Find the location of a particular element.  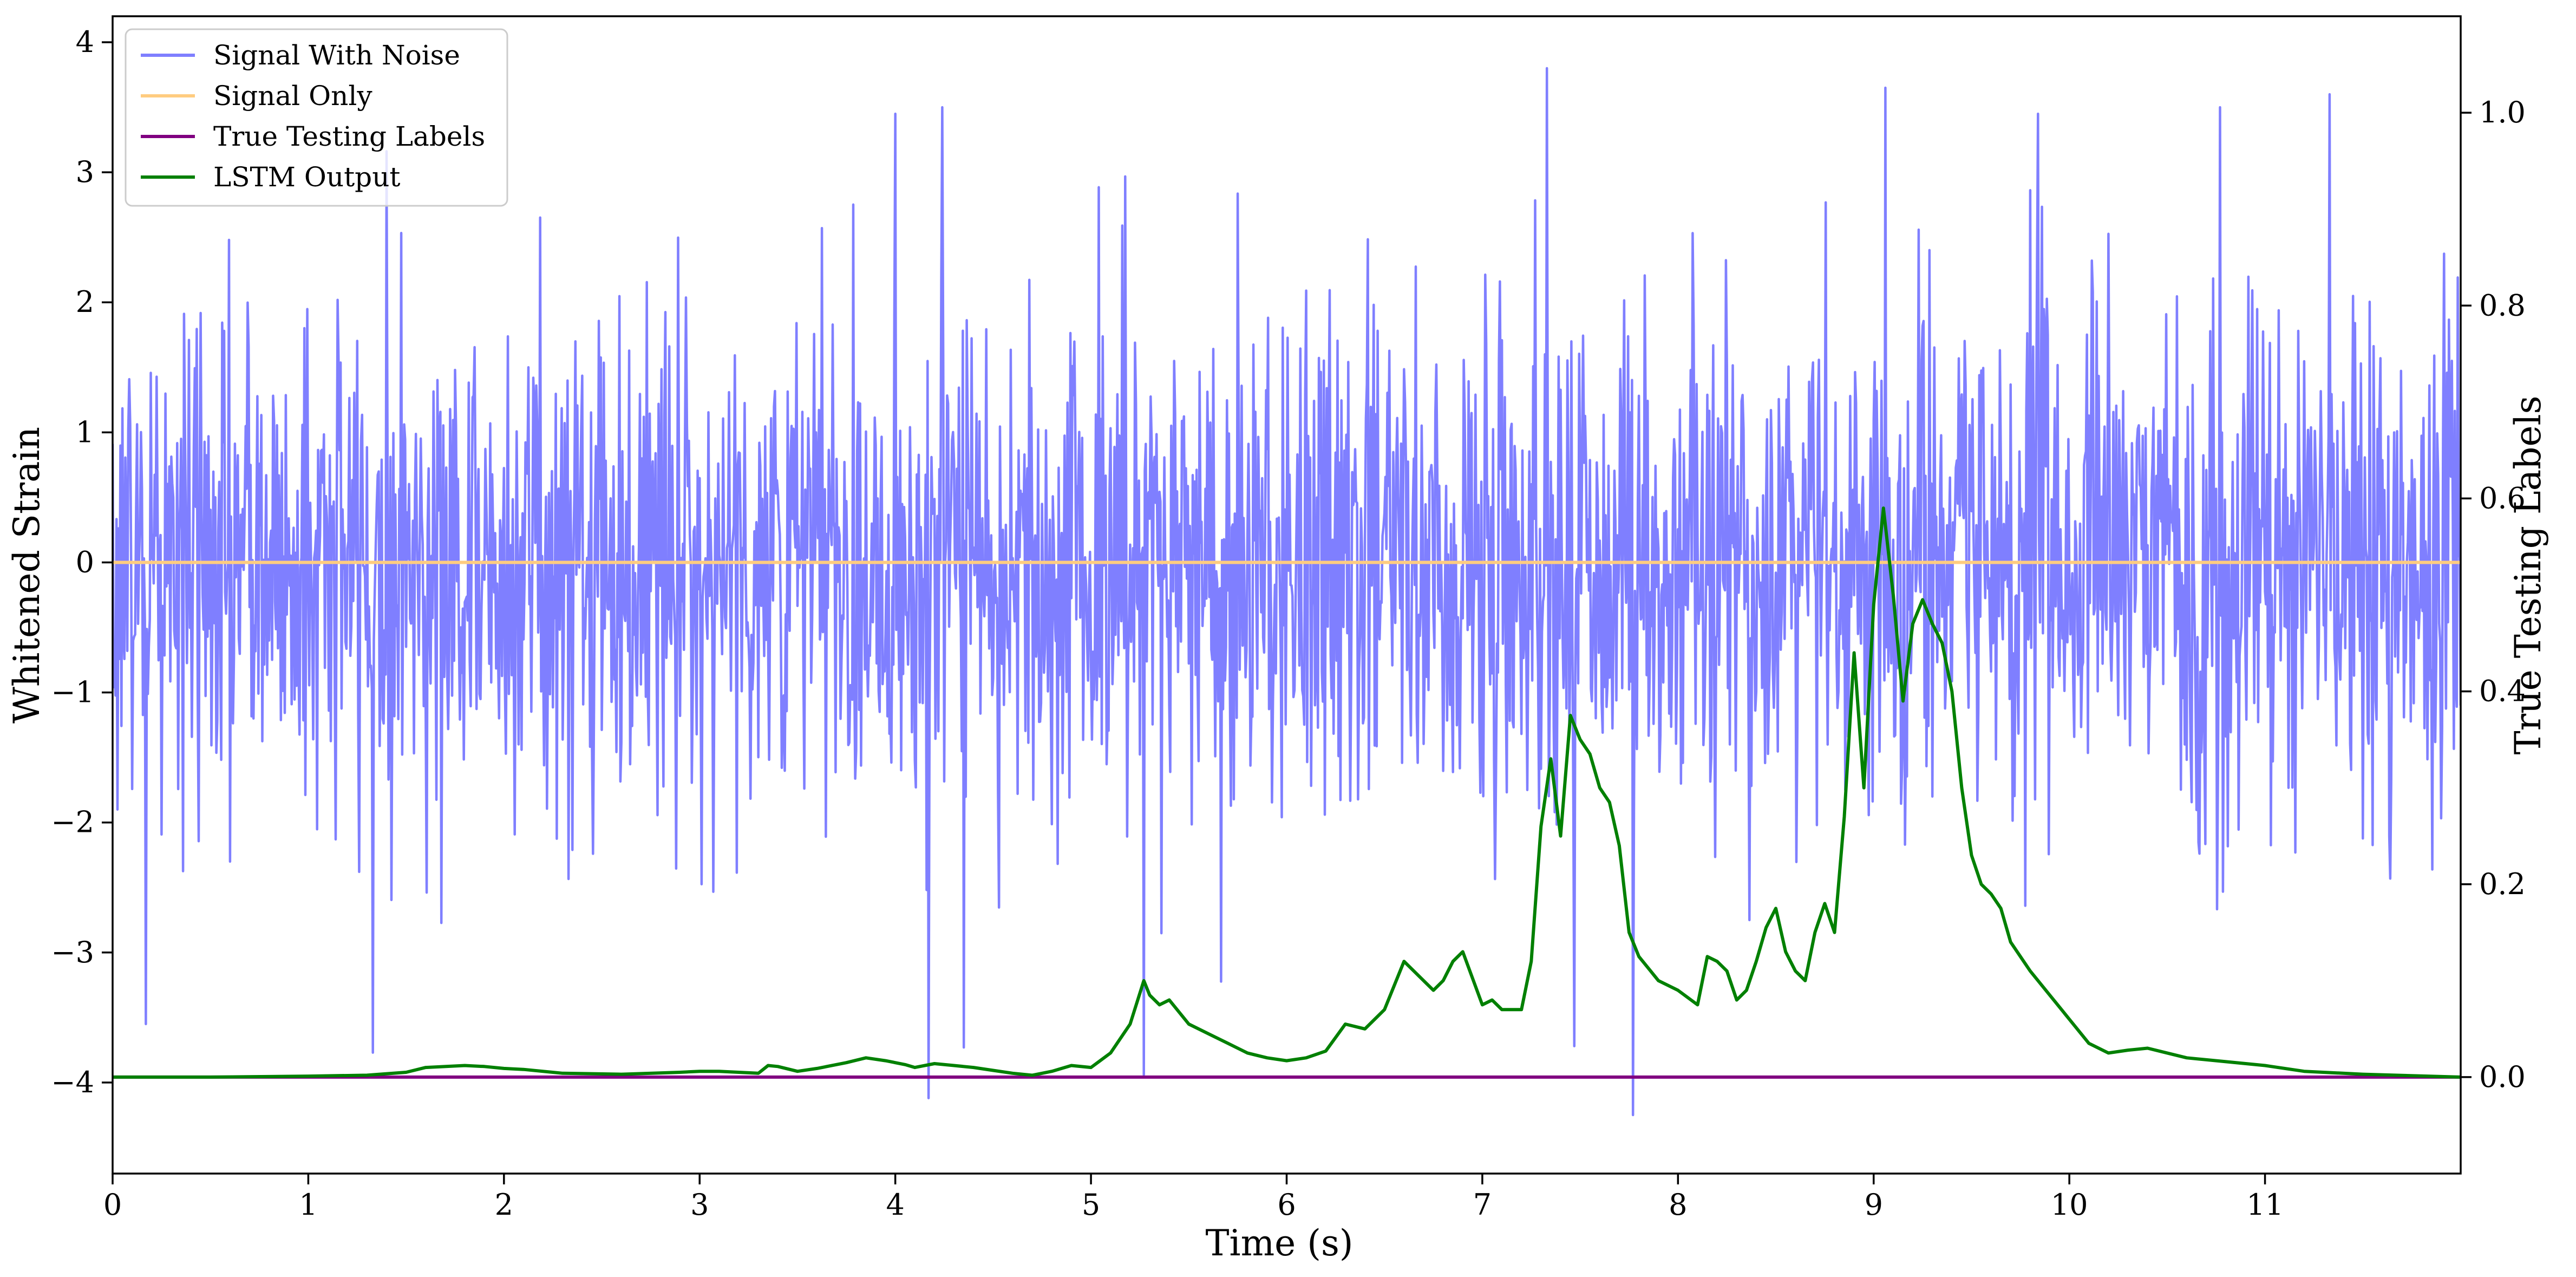

x-tick-label: 4 is located at coordinates (895, 1205).